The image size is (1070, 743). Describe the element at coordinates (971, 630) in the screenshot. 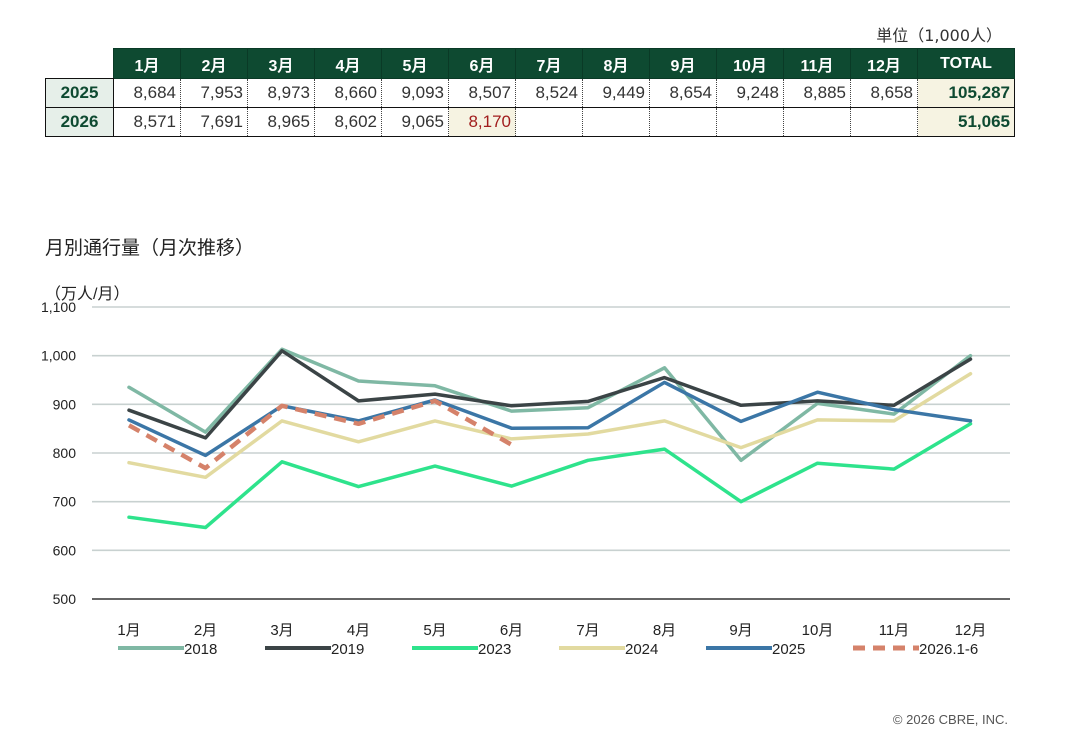

I see `x-tick-label: 12月` at that location.